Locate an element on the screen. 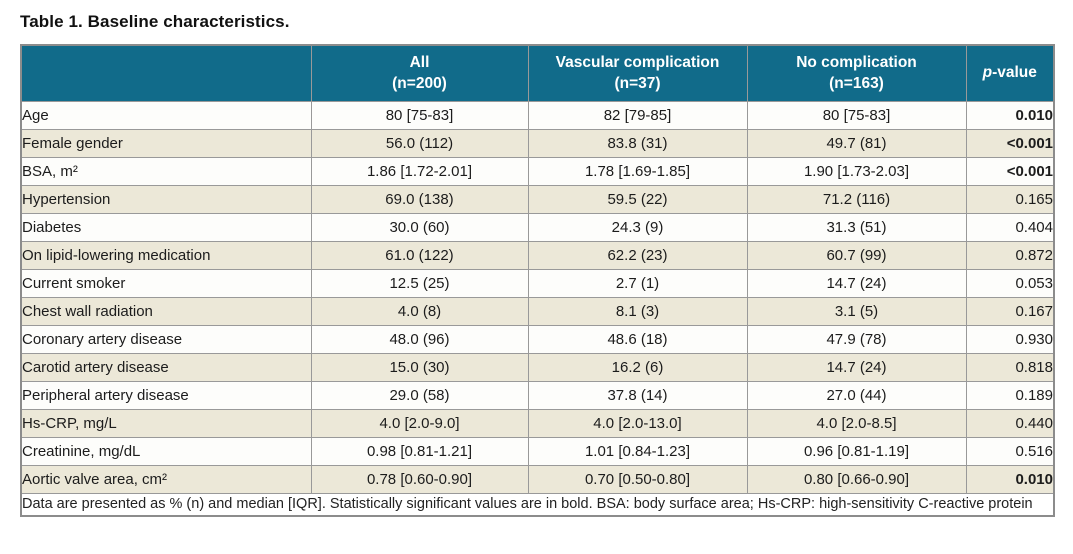 This screenshot has height=554, width=1073. row-label-cell: Diabetes is located at coordinates (166, 227).